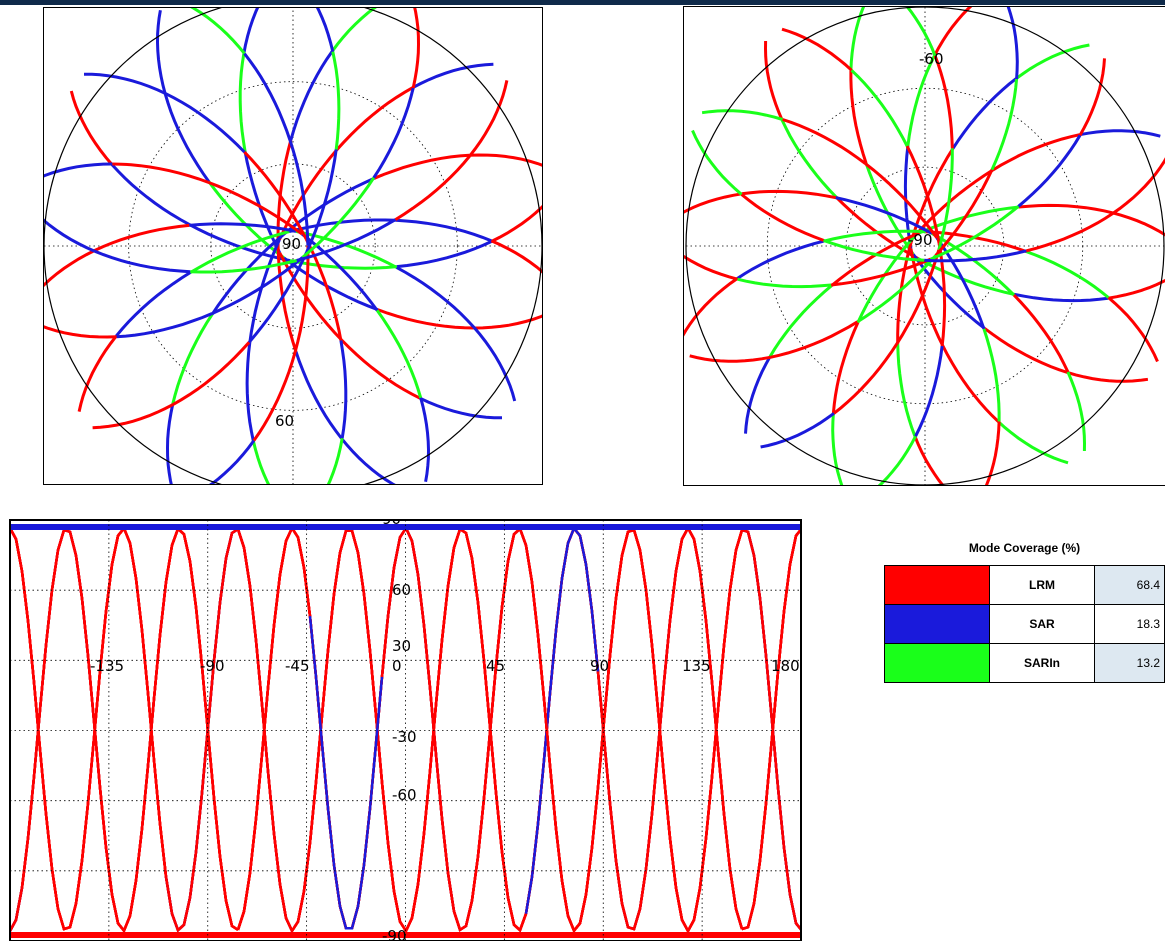 Image resolution: width=1165 pixels, height=941 pixels. Describe the element at coordinates (404, 737) in the screenshot. I see `lat-label-m30: -30` at that location.